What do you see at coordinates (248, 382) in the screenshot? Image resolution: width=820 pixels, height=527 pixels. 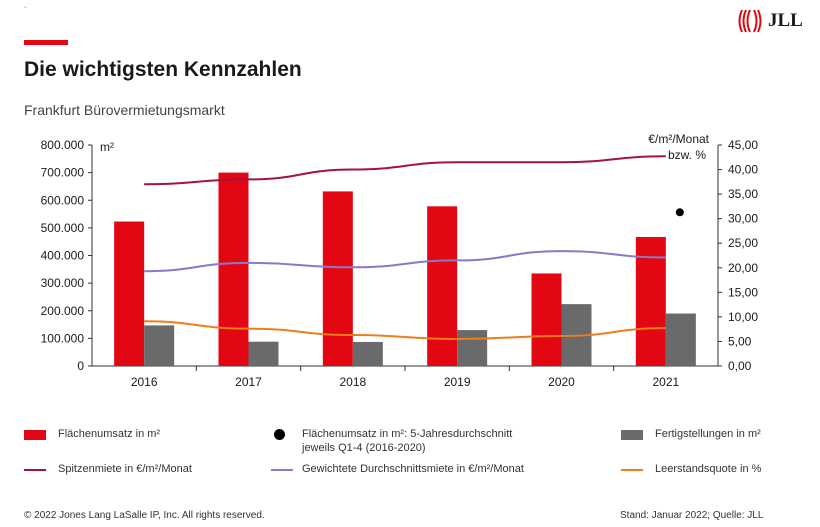 I see `x-axis-label-2017: 2017` at bounding box center [248, 382].